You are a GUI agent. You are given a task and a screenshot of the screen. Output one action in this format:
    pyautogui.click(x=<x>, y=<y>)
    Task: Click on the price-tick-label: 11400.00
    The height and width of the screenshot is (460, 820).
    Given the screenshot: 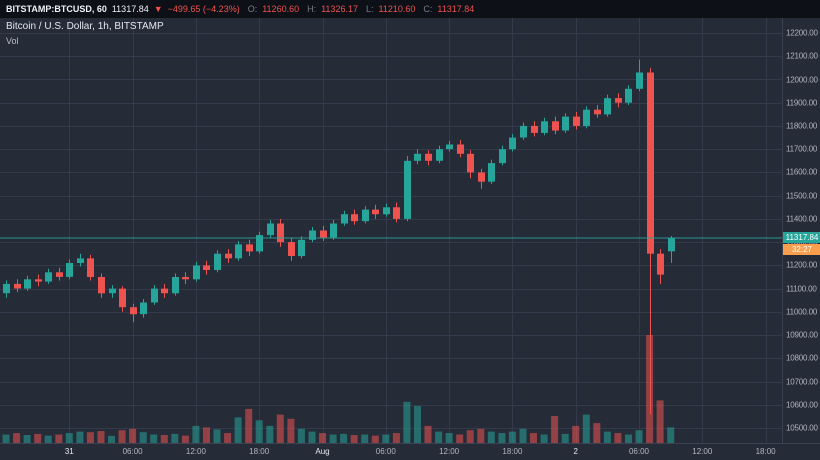 What is the action you would take?
    pyautogui.click(x=802, y=219)
    